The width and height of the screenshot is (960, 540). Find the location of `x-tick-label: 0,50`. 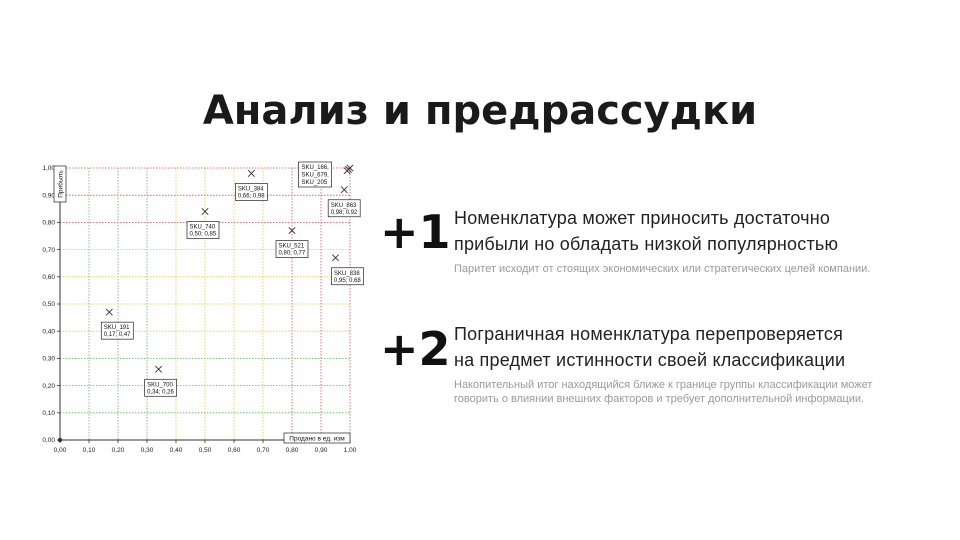

x-tick-label: 0,50 is located at coordinates (205, 450).